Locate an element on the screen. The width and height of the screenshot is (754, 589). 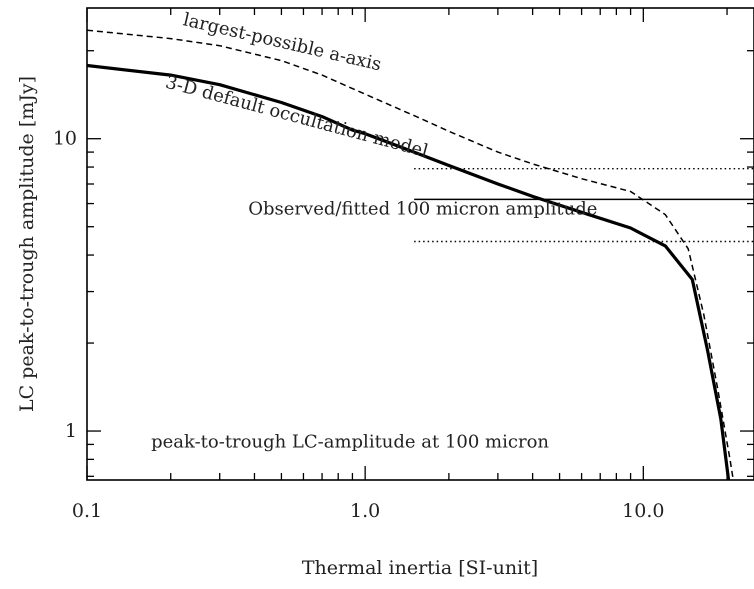
x-tick-label: 1.0 is located at coordinates (365, 511).